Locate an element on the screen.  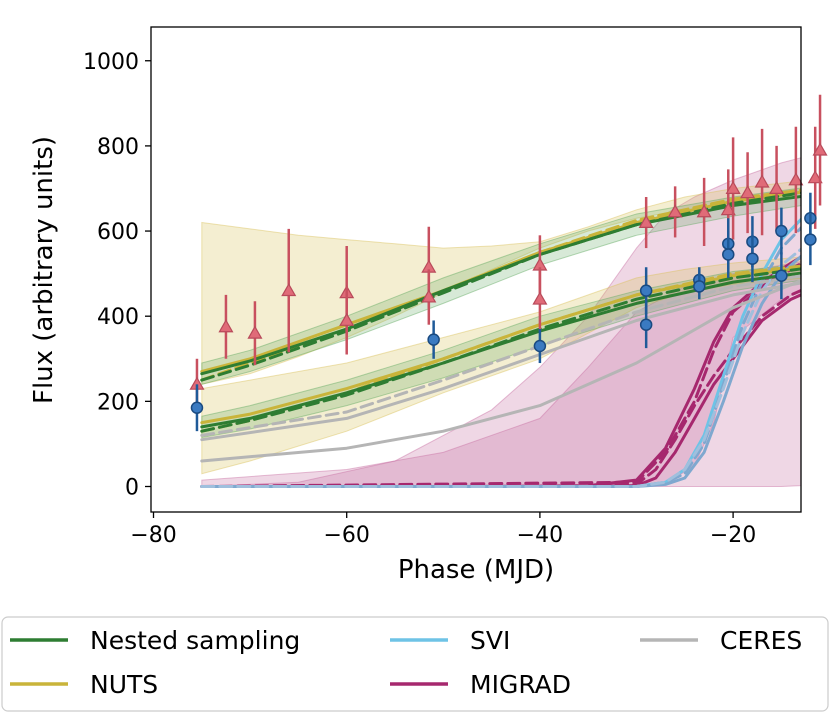
x-axis-label: Phase (MJD) is located at coordinates (476, 570).